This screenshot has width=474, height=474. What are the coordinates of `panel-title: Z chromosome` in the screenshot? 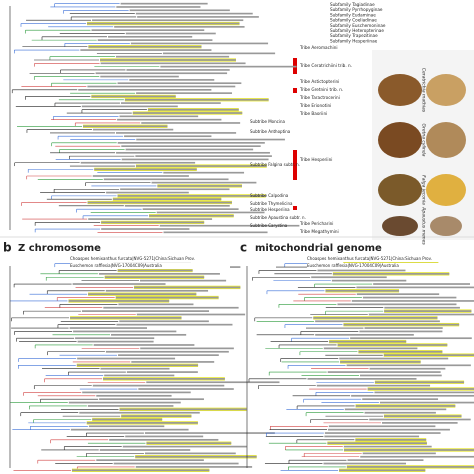 It's located at (59, 248).